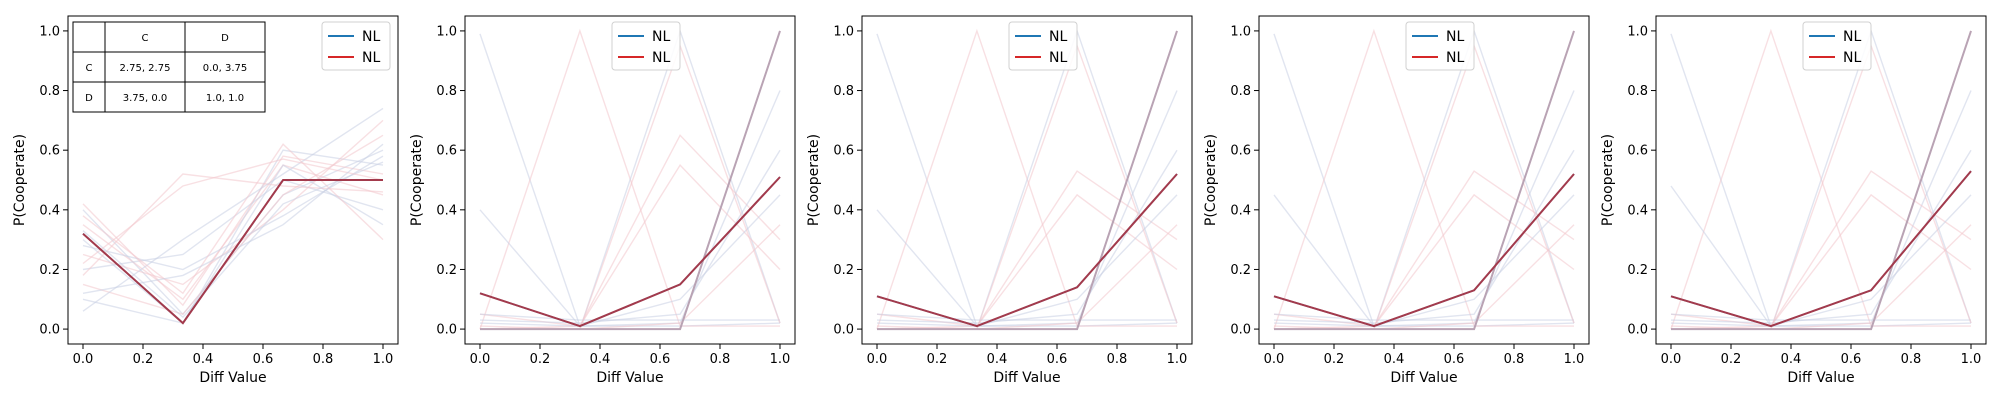 The image size is (2000, 400). What do you see at coordinates (225, 38) in the screenshot?
I see `table-col-header: D` at bounding box center [225, 38].